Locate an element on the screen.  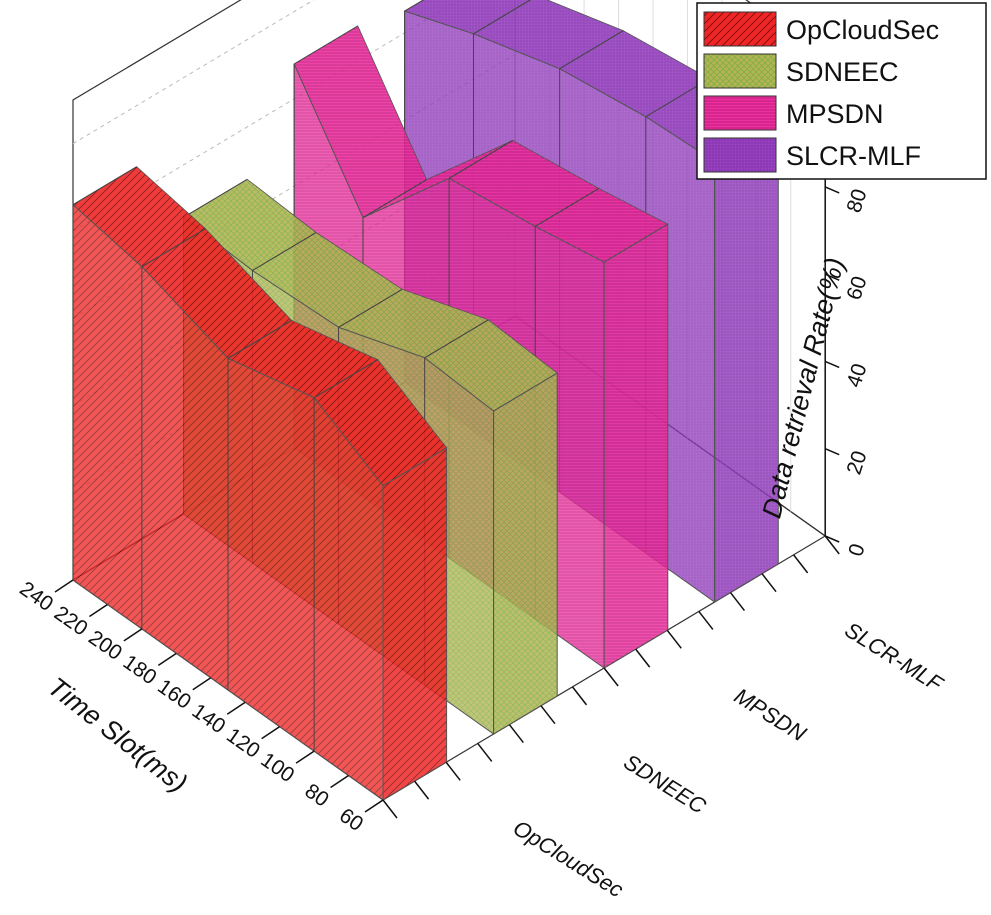
category-label-slcr-mlf: SLCR-MLF is located at coordinates (895, 657).